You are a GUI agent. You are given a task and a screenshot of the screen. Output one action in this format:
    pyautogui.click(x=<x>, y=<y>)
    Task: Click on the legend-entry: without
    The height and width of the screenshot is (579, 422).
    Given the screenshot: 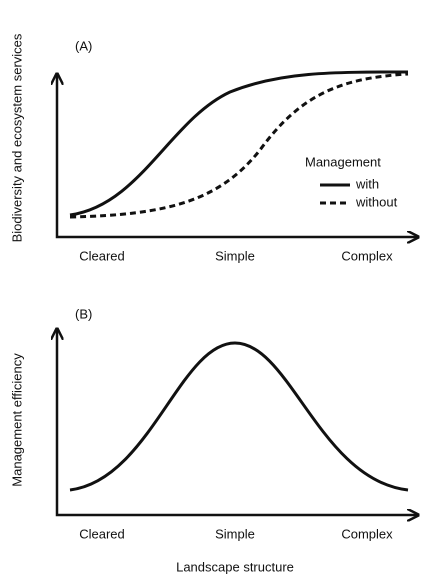 What is the action you would take?
    pyautogui.click(x=376, y=201)
    